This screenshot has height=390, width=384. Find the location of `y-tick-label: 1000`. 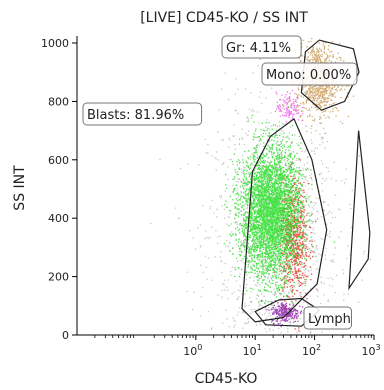

y-tick-label: 1000 is located at coordinates (55, 43).